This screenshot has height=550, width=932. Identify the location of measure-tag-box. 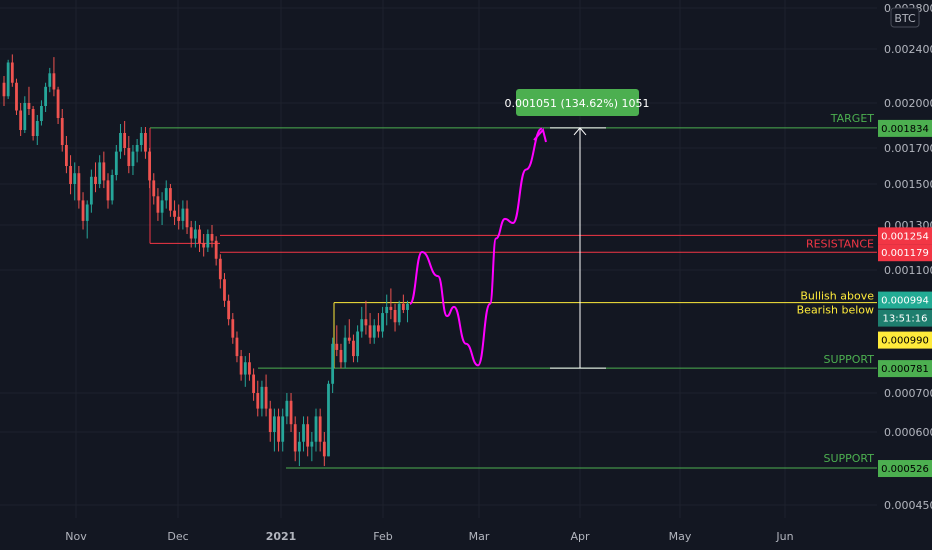
(577, 102).